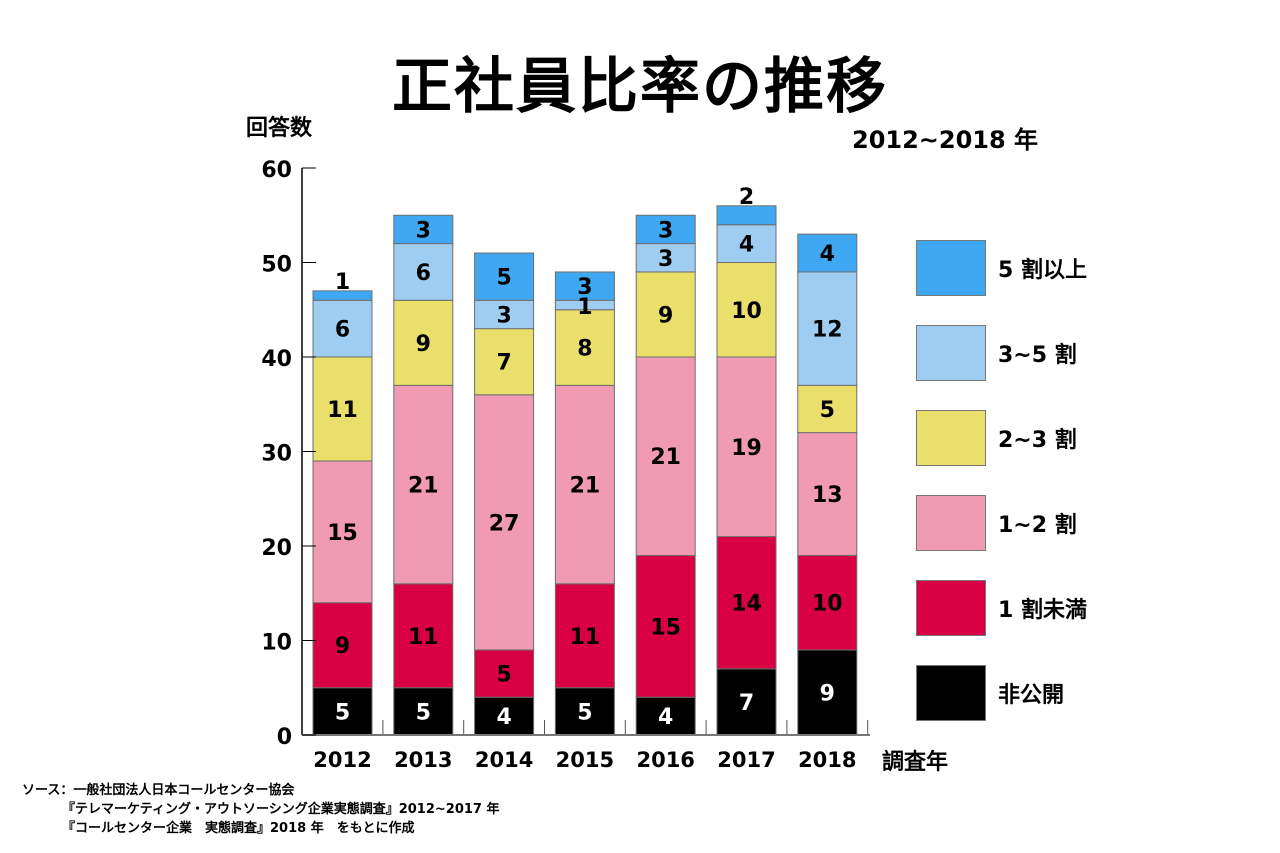 This screenshot has height=853, width=1280. What do you see at coordinates (1042, 610) in the screenshot?
I see `legend-label: 1 割未満` at bounding box center [1042, 610].